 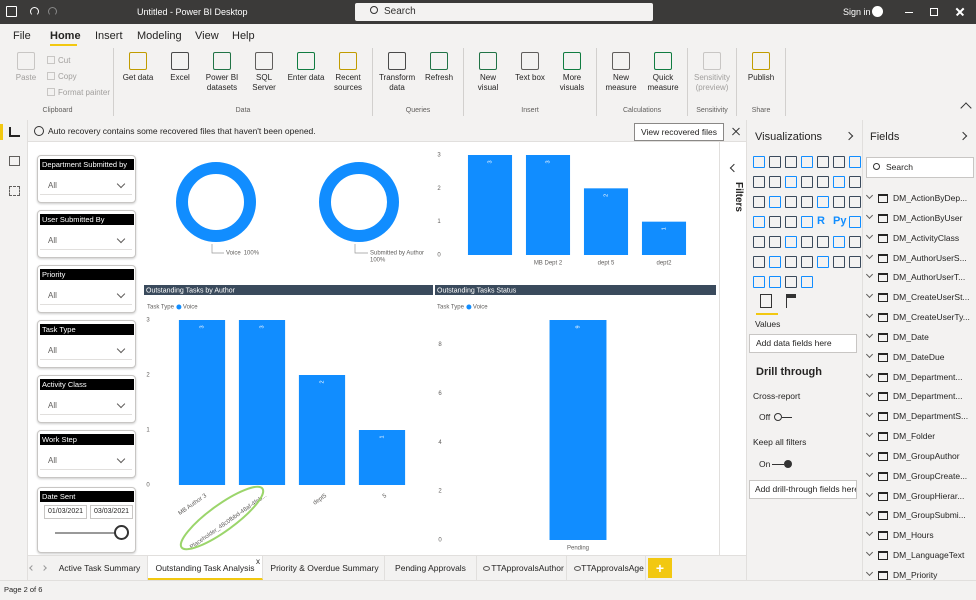 I want to click on drill-well: Add drill-through fields here, so click(x=803, y=489).